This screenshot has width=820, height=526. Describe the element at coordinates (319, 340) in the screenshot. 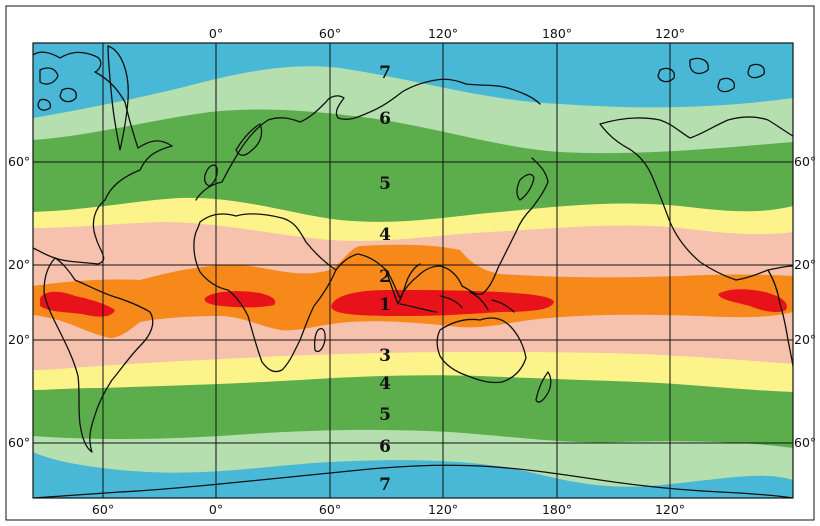

I see `coastline-madagascar` at that location.